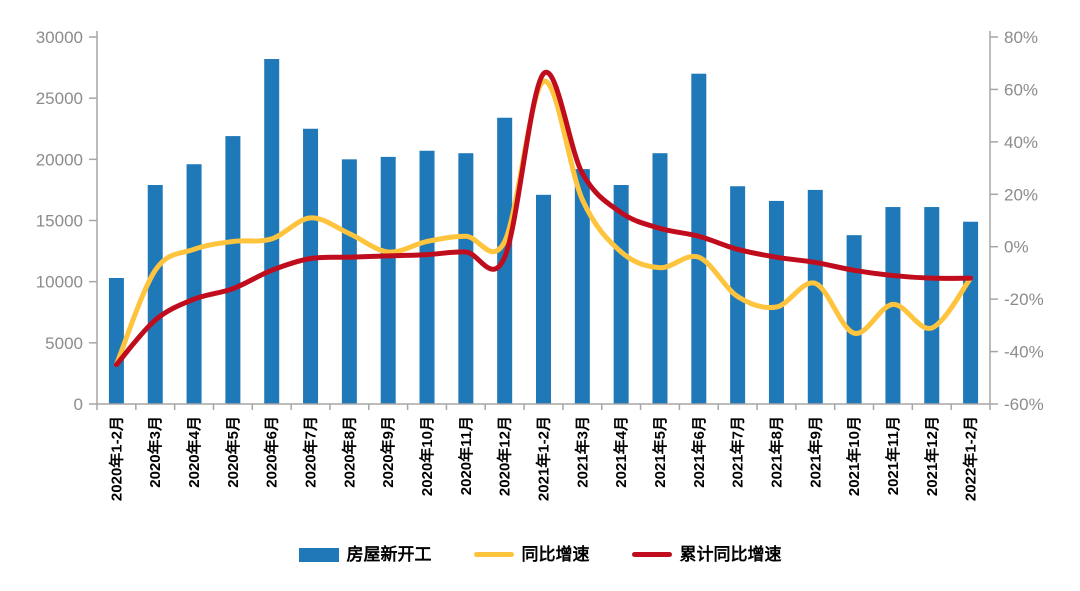  Describe the element at coordinates (1021, 194) in the screenshot. I see `y-right-tick-label: 20%` at that location.